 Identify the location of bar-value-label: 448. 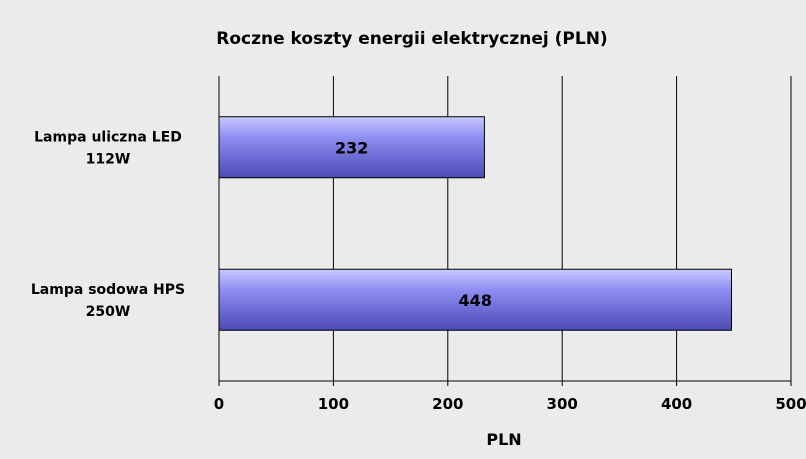
(475, 300).